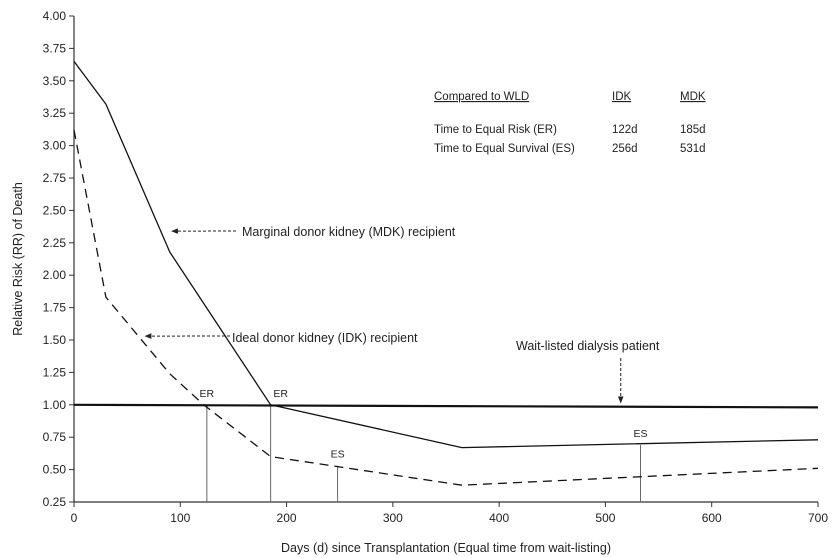  Describe the element at coordinates (693, 97) in the screenshot. I see `table-header-2: MDK` at that location.